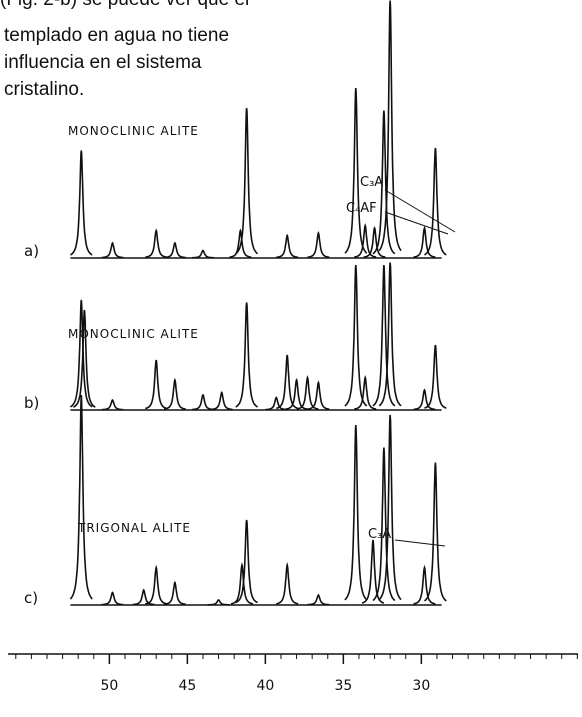 Image resolution: width=582 pixels, height=717 pixels. Describe the element at coordinates (44, 89) in the screenshot. I see `caption: cristalino.` at that location.